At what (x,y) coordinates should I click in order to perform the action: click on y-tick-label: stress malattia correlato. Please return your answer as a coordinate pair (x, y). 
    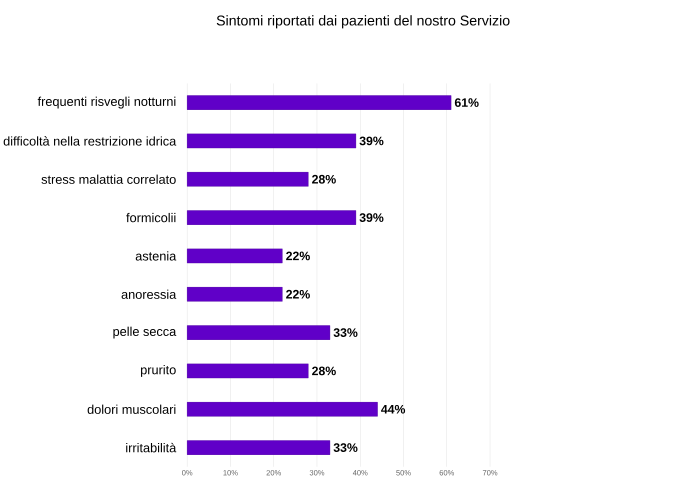
    Looking at the image, I should click on (108, 179).